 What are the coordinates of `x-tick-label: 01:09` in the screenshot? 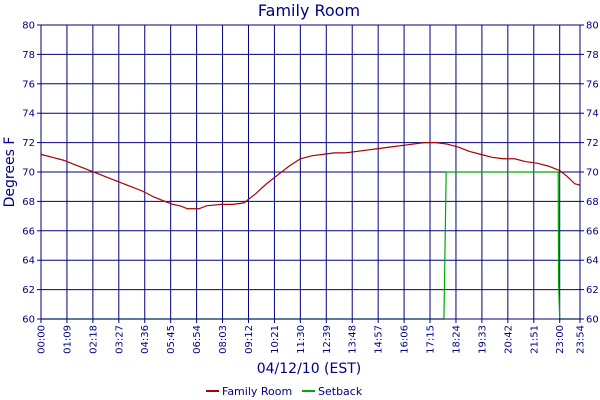 It's located at (67, 339).